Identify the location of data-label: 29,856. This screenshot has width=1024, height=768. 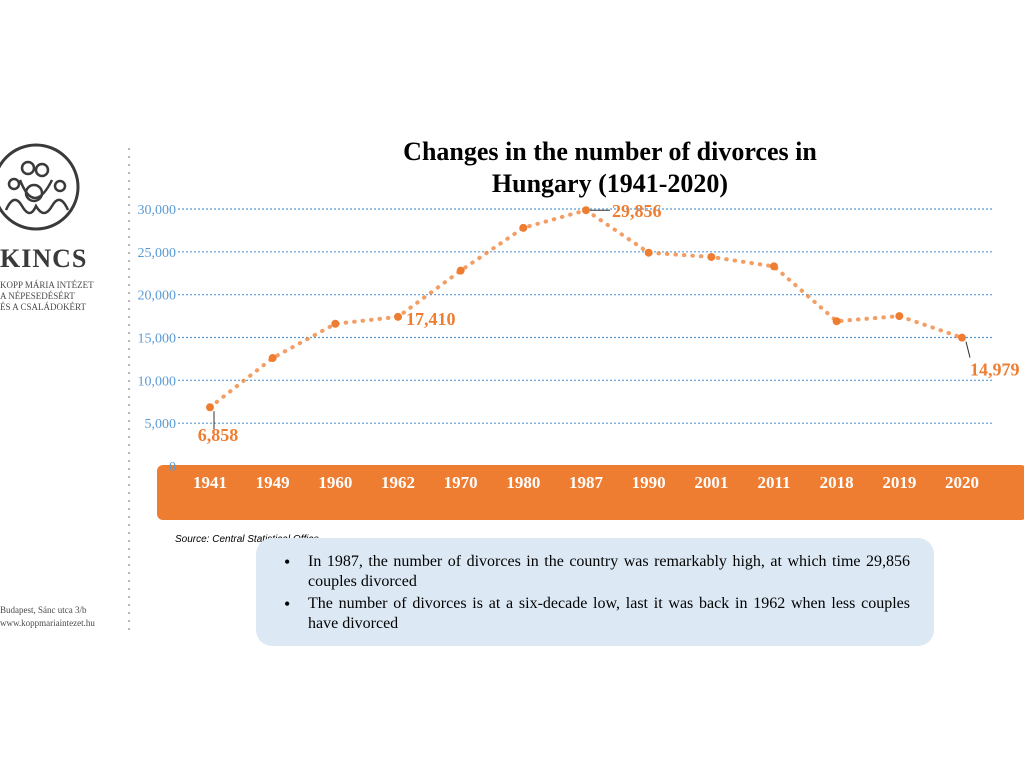
(637, 211).